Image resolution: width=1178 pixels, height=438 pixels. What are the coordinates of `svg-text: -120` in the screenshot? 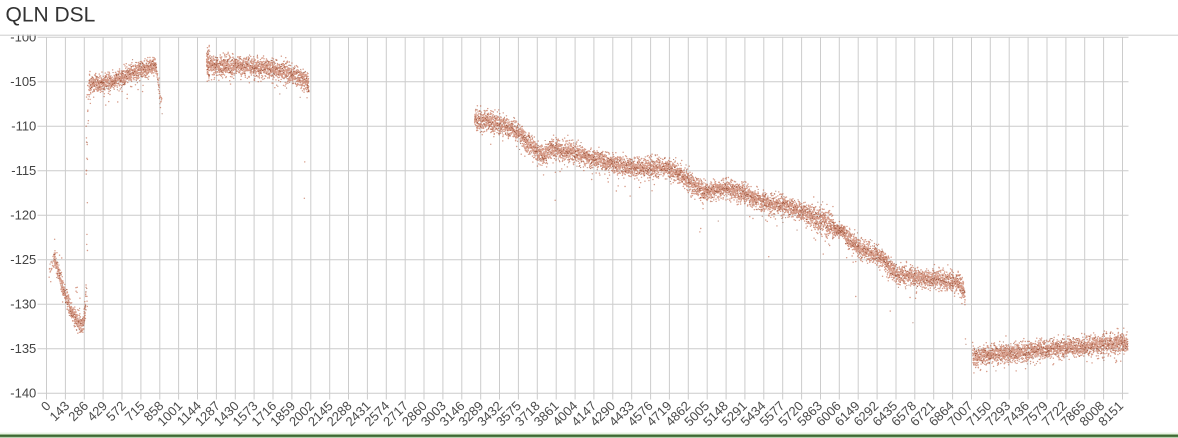 It's located at (23, 215).